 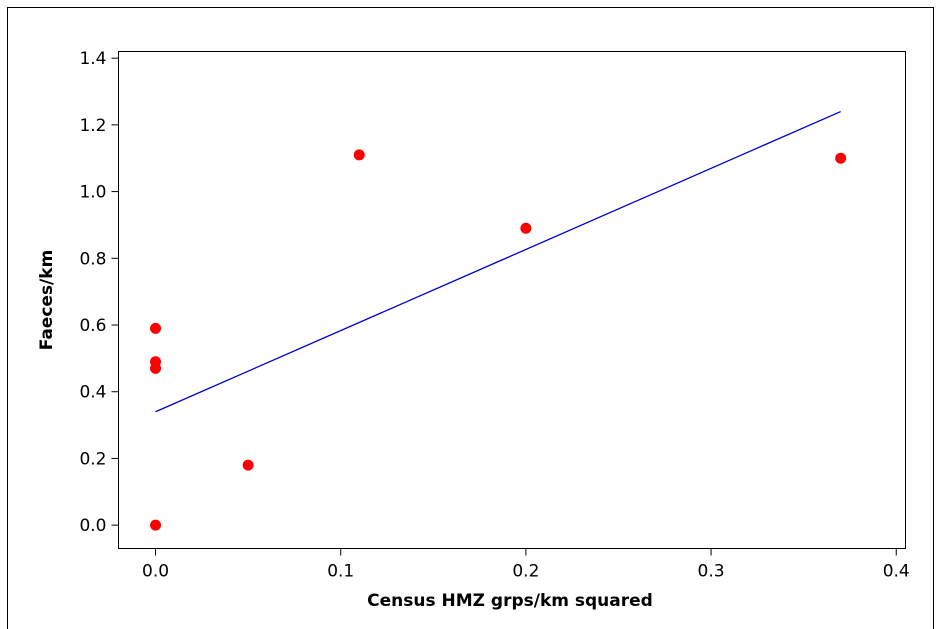 What do you see at coordinates (92, 126) in the screenshot?
I see `y-tick-label: 1.2` at bounding box center [92, 126].